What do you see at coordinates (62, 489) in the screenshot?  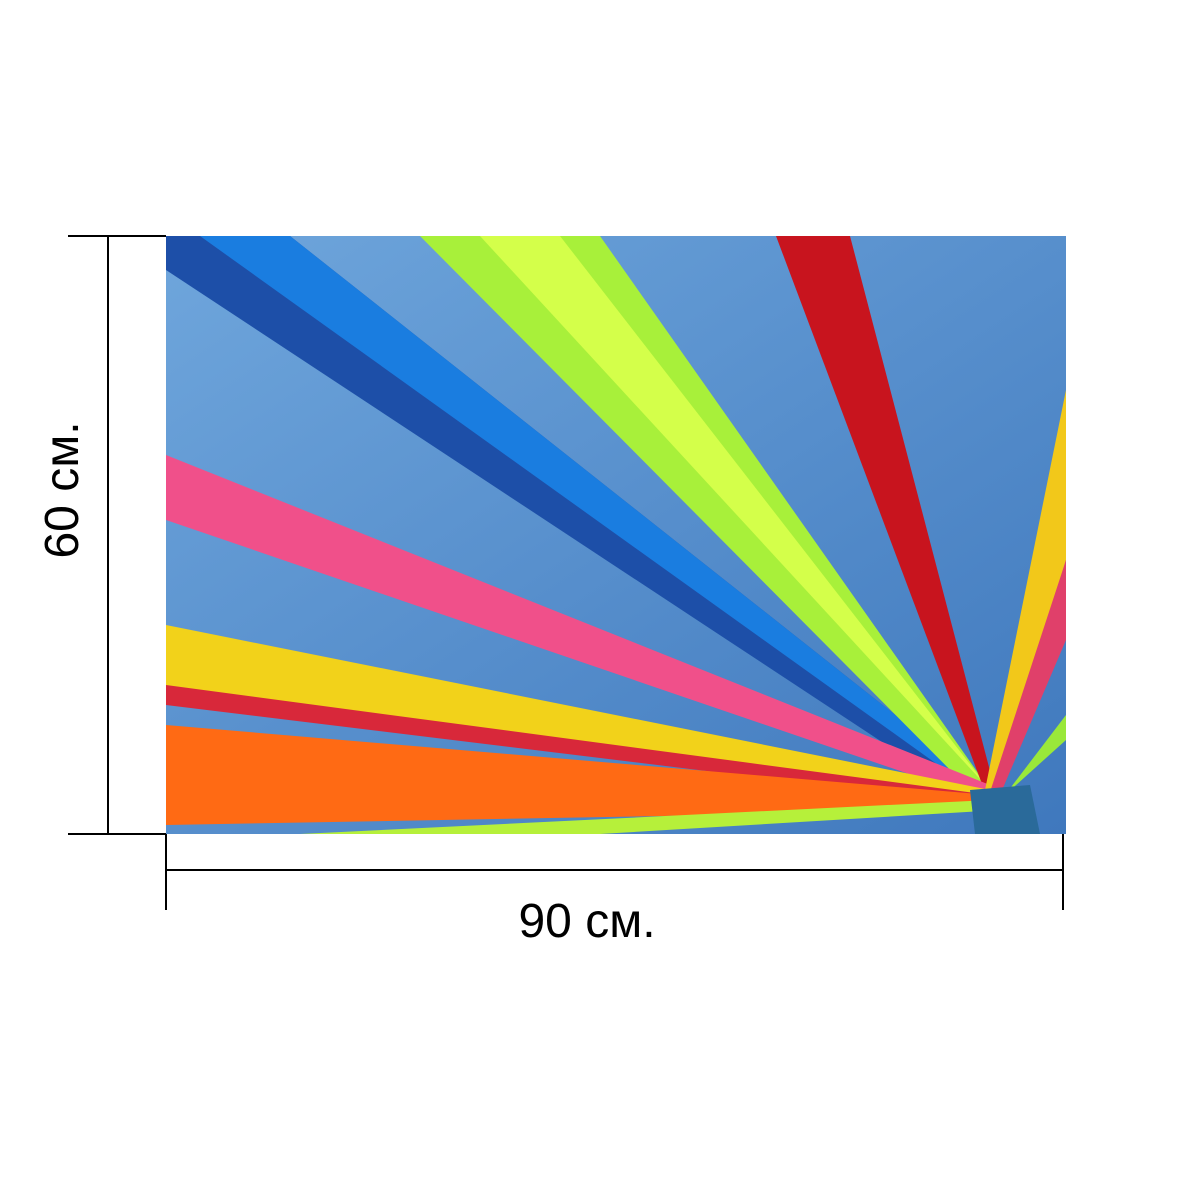 I see `height-label: 60 см.` at bounding box center [62, 489].